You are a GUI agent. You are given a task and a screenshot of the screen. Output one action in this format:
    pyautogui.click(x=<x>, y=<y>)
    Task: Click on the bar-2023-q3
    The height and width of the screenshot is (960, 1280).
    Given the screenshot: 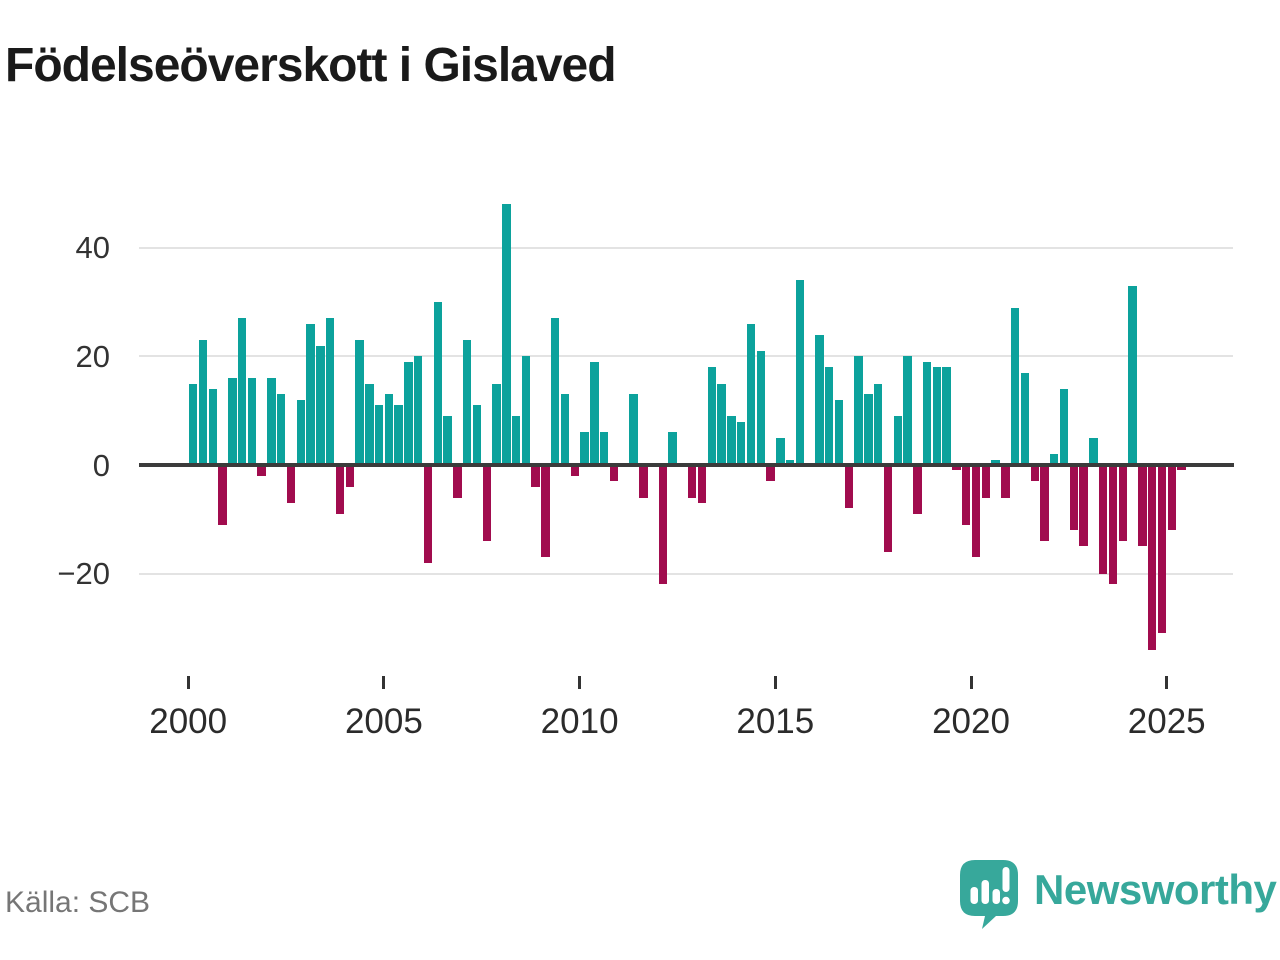 What is the action you would take?
    pyautogui.click(x=1113, y=525)
    